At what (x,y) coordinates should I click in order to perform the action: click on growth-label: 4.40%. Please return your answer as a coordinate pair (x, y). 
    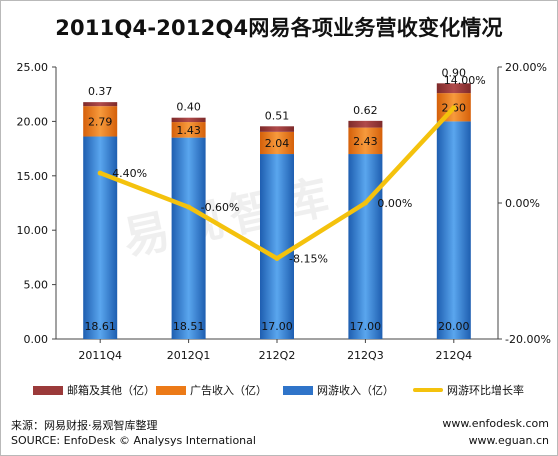
    Looking at the image, I should click on (129, 173).